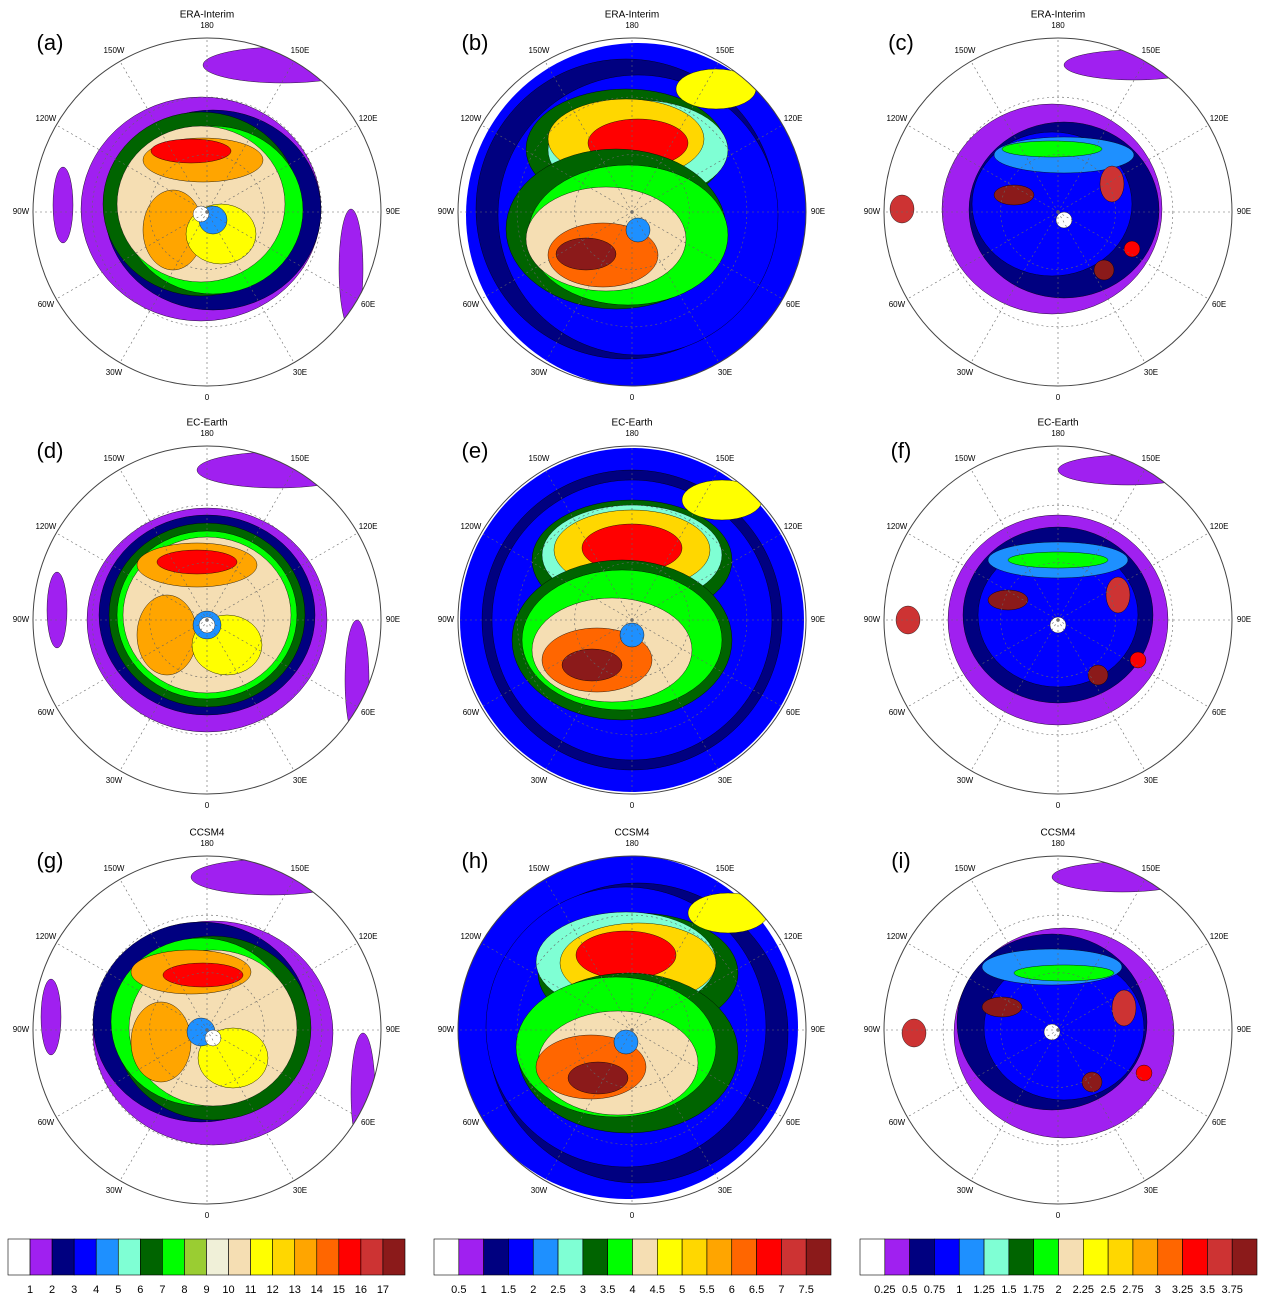 This screenshot has height=1297, width=1264. What do you see at coordinates (1058, 25) in the screenshot?
I see `longitude-label: 180` at bounding box center [1058, 25].